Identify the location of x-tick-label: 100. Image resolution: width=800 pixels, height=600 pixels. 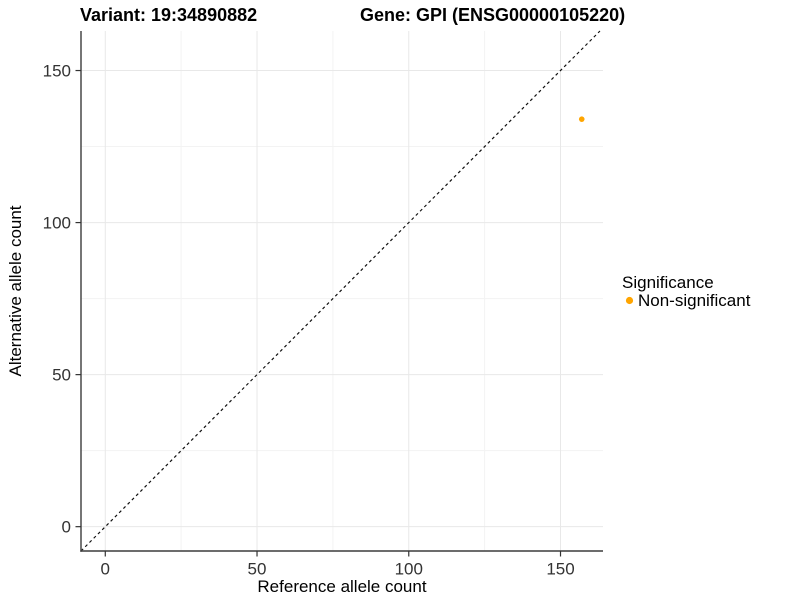
(409, 569).